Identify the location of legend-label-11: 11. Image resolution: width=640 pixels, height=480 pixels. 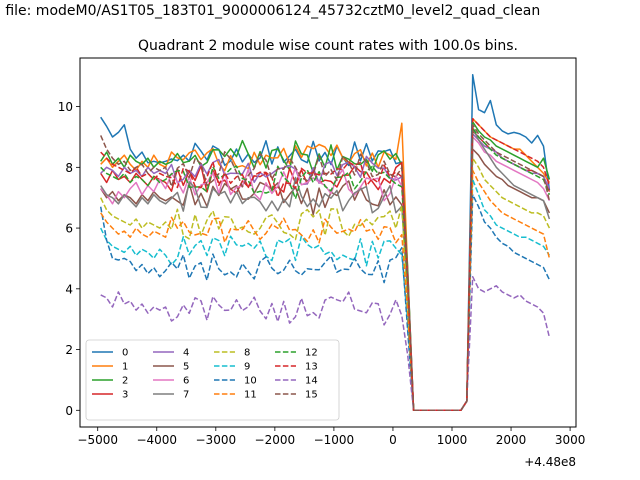
(250, 395).